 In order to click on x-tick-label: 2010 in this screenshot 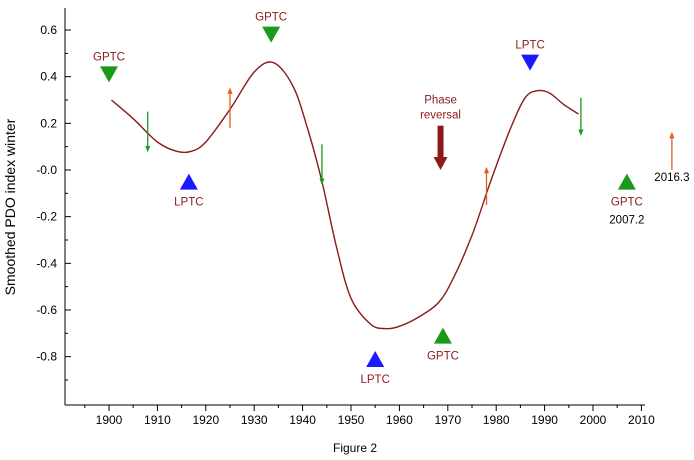, I will do `click(641, 420)`.